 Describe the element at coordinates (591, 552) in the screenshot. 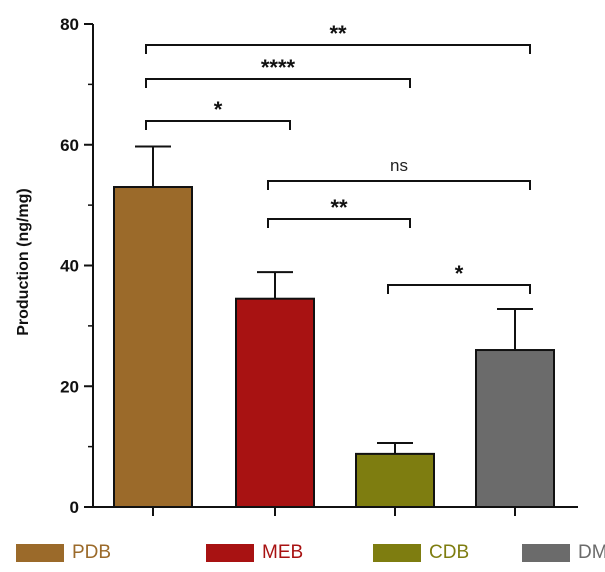

I see `legend-label: DM` at that location.